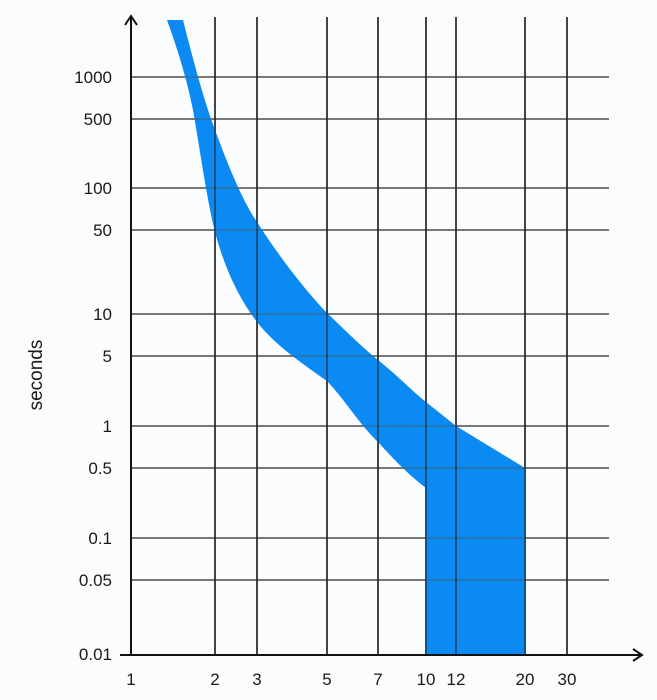 The width and height of the screenshot is (657, 700). Describe the element at coordinates (98, 119) in the screenshot. I see `y-tick-label: 500` at that location.